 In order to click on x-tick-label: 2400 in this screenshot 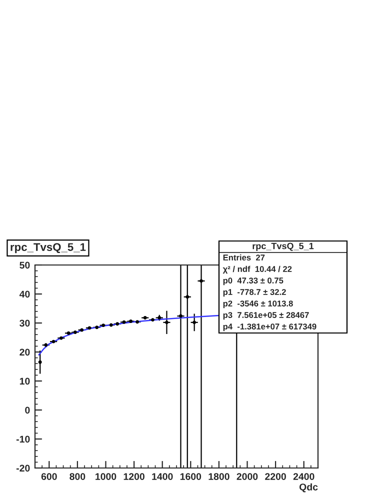, I will do `click(303, 476)`.